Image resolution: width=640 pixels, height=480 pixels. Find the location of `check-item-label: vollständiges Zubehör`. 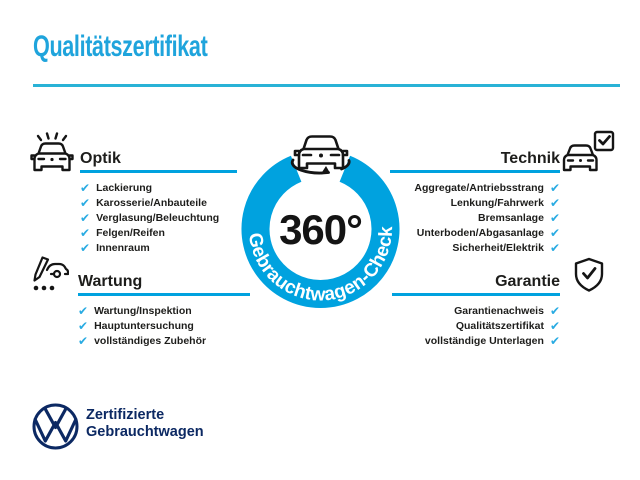

check-item-label: vollständiges Zubehör is located at coordinates (150, 341).